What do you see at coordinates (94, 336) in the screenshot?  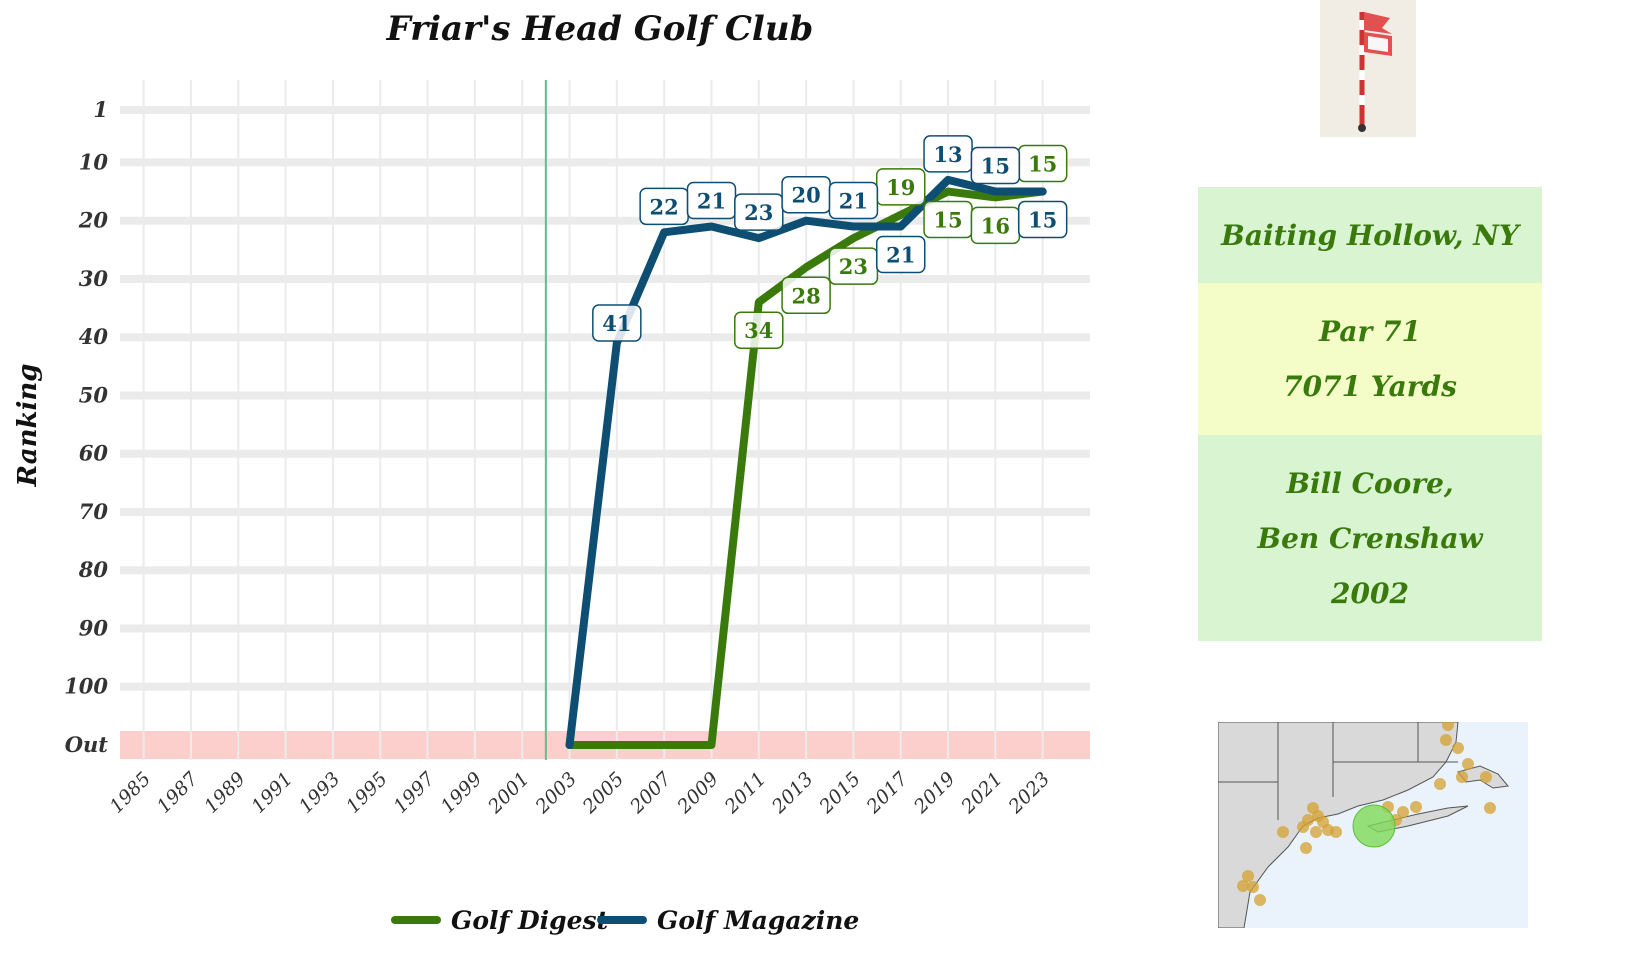 I see `y-tick-label: 40` at bounding box center [94, 336].